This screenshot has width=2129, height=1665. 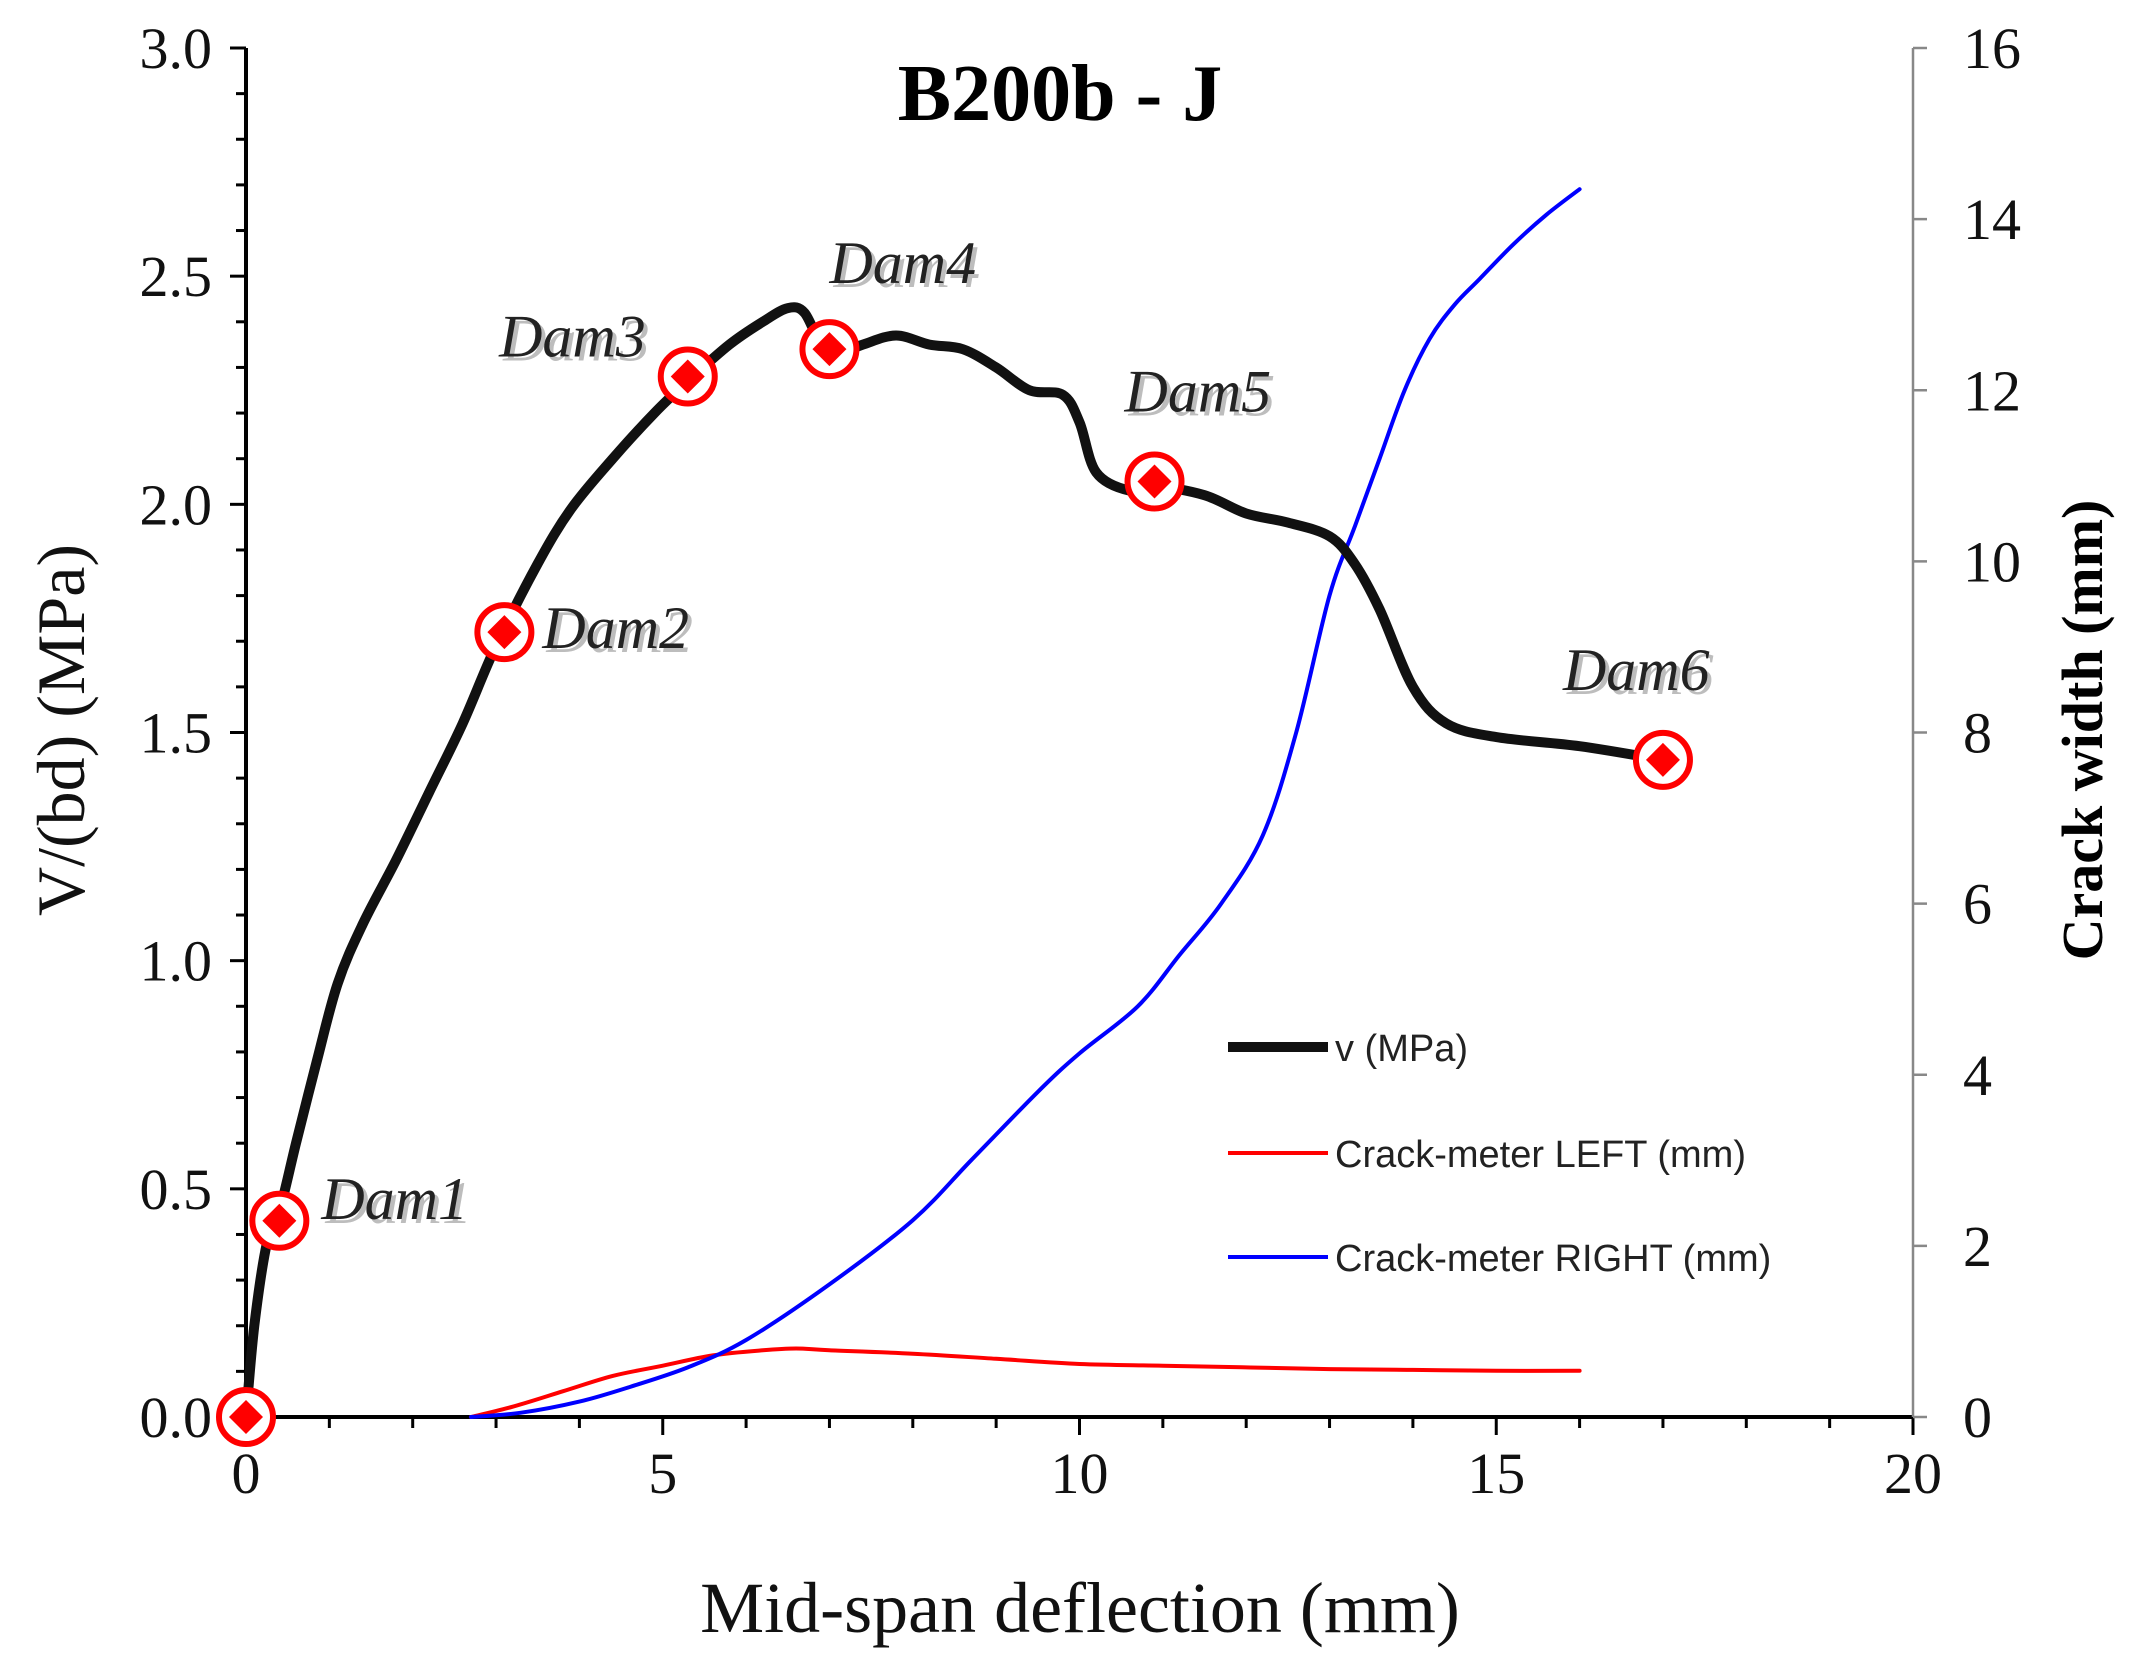 I want to click on y2-tick-label: 6, so click(x=1977, y=904).